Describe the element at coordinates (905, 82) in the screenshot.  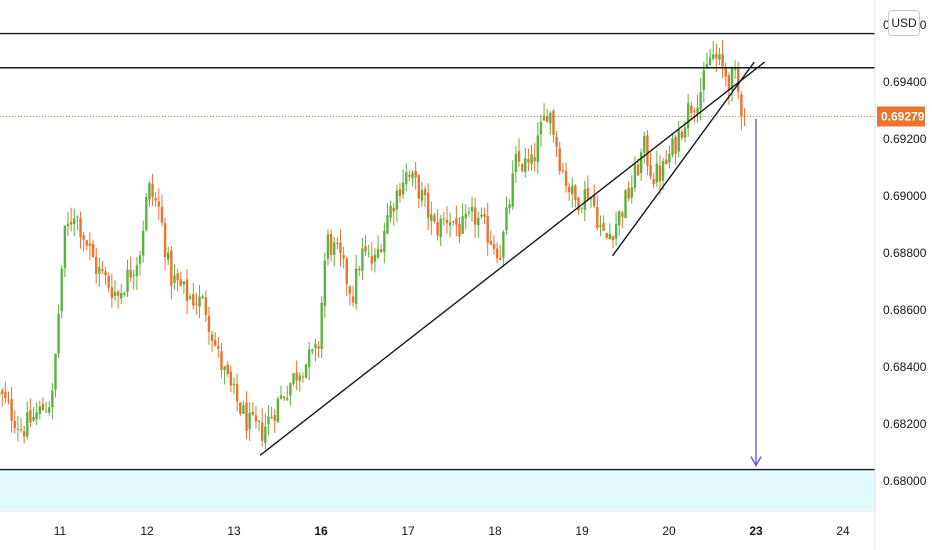
I see `price-tick-0: 0.69400` at that location.